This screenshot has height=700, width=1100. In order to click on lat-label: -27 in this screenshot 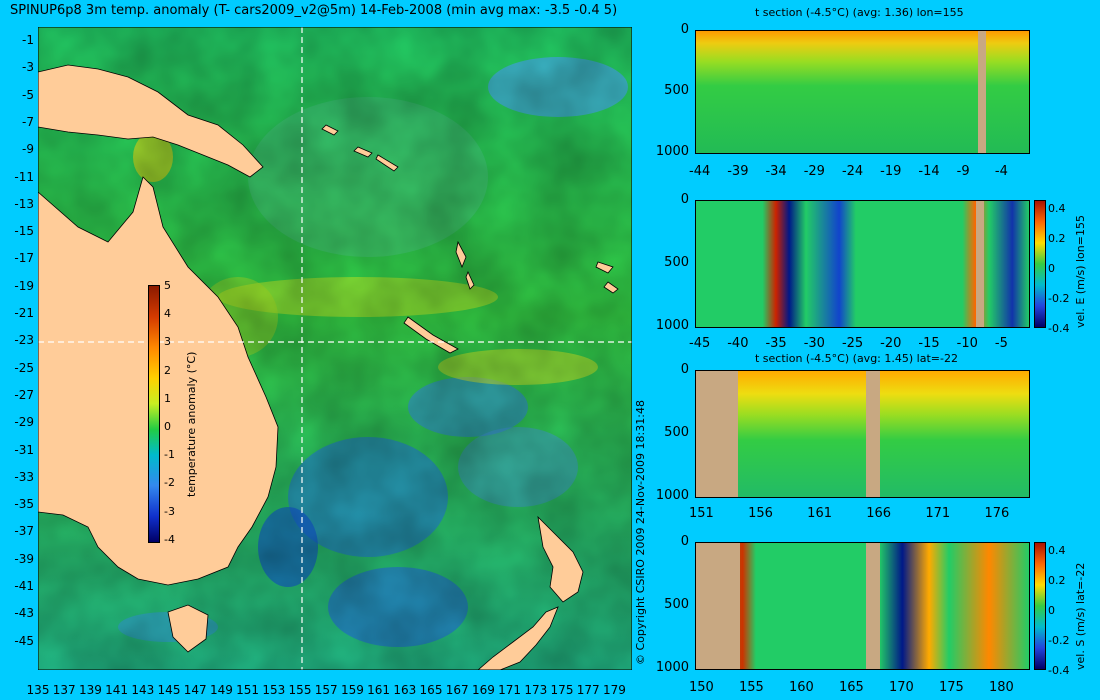, I will do `click(24, 394)`.